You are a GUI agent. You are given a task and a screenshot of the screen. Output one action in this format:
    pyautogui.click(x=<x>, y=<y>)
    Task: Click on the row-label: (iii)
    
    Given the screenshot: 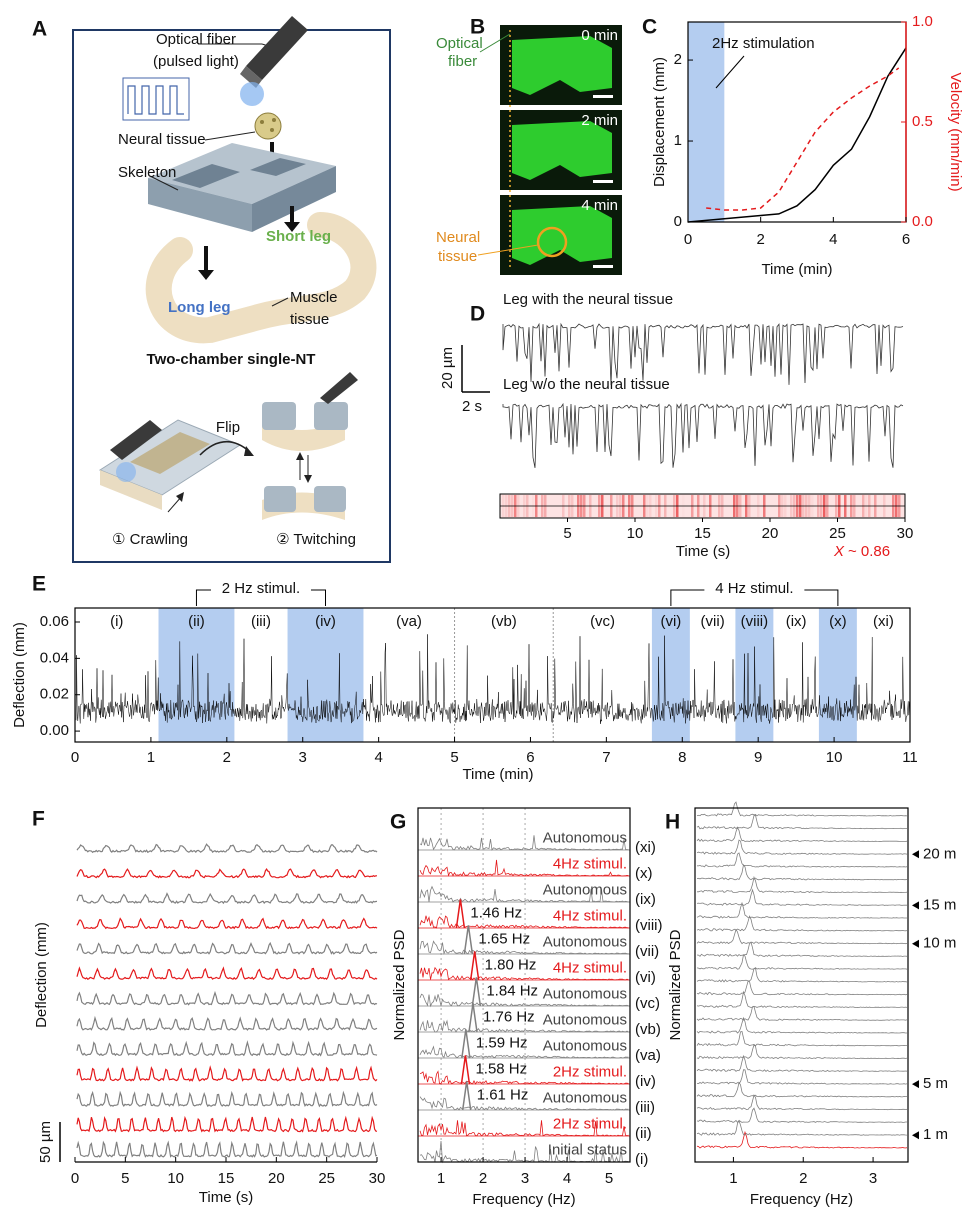 What is the action you would take?
    pyautogui.click(x=645, y=1107)
    